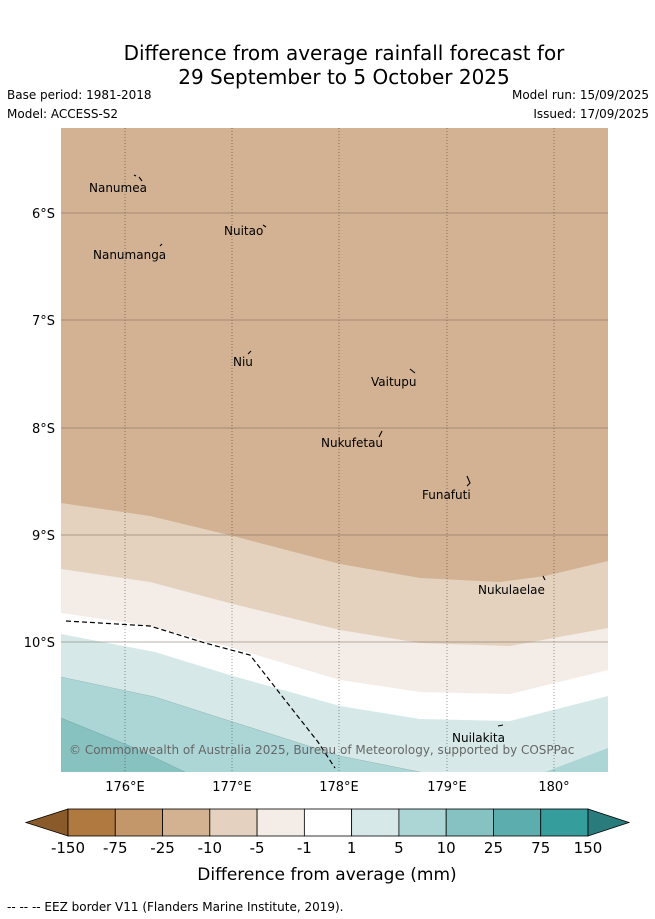 Image resolution: width=655 pixels, height=919 pixels. Describe the element at coordinates (162, 848) in the screenshot. I see `legend-tick-label: -25` at that location.